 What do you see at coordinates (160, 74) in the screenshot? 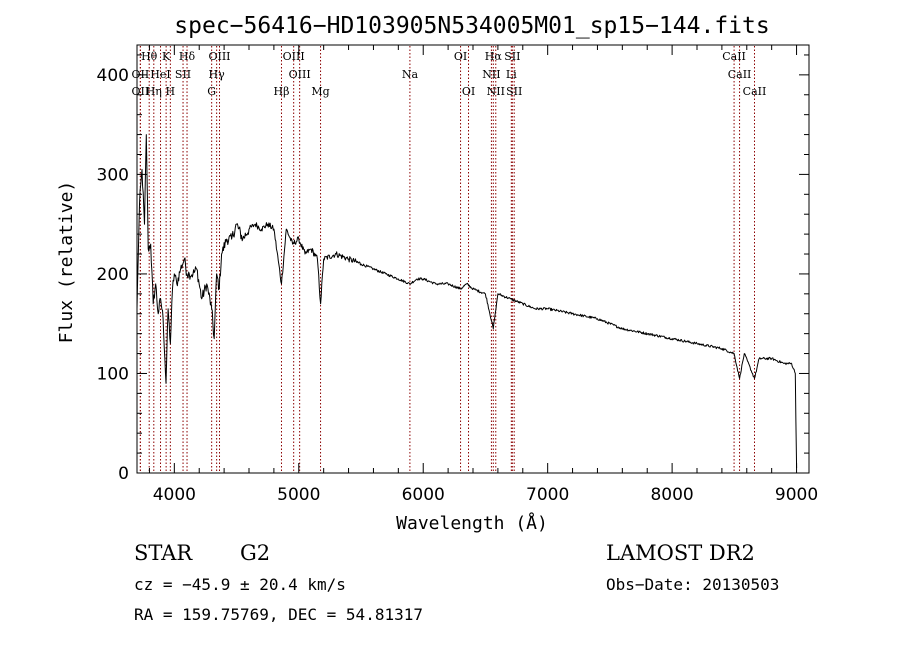
I see `marker-label-10: HeI` at bounding box center [160, 74].